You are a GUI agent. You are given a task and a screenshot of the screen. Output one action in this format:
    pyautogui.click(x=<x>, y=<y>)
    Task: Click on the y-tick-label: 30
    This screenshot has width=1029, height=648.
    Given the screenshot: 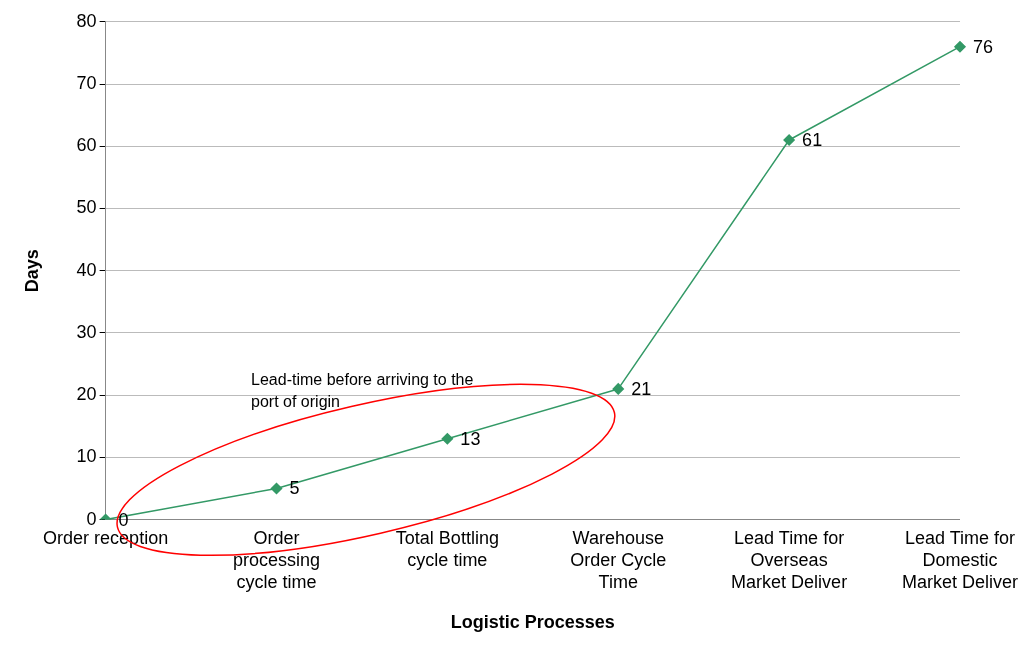 What is the action you would take?
    pyautogui.click(x=86, y=331)
    